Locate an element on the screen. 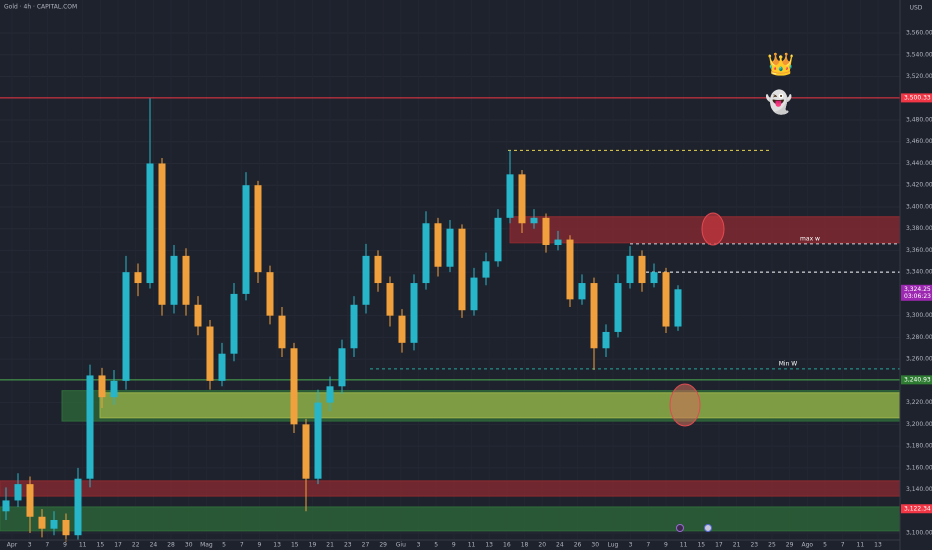  annotation: Min W is located at coordinates (788, 363).